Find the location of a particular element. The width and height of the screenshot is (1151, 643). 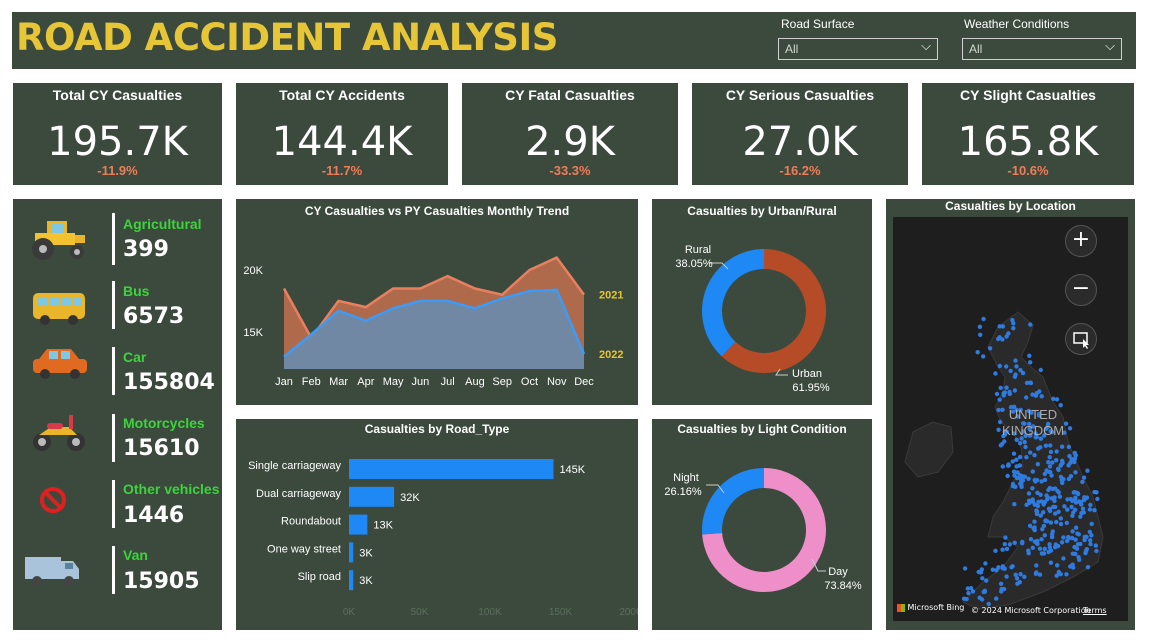

chart-title: Casualties by Urban/Rural is located at coordinates (762, 211).